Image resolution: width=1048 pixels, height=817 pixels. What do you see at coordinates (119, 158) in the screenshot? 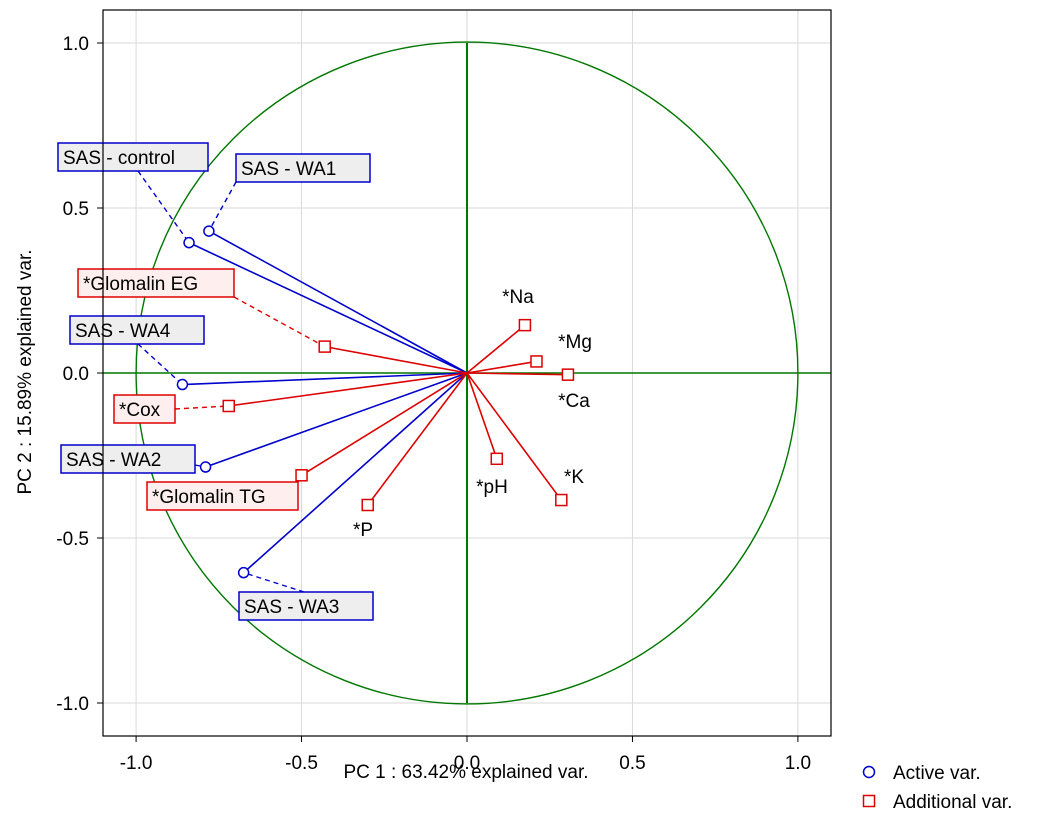
I see `variable-label: SAS - control` at bounding box center [119, 158].